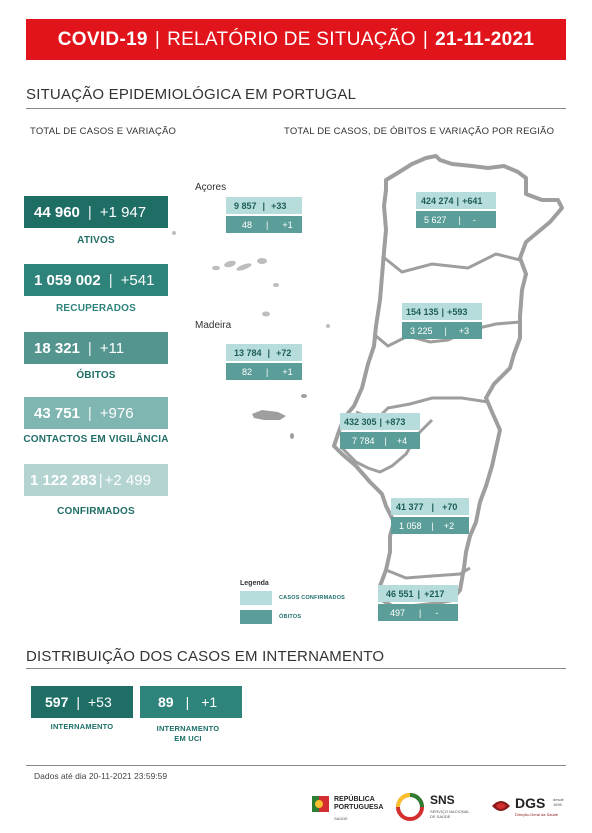  Describe the element at coordinates (188, 728) in the screenshot. I see `hospital-label-line: INTERNAMENTO` at that location.